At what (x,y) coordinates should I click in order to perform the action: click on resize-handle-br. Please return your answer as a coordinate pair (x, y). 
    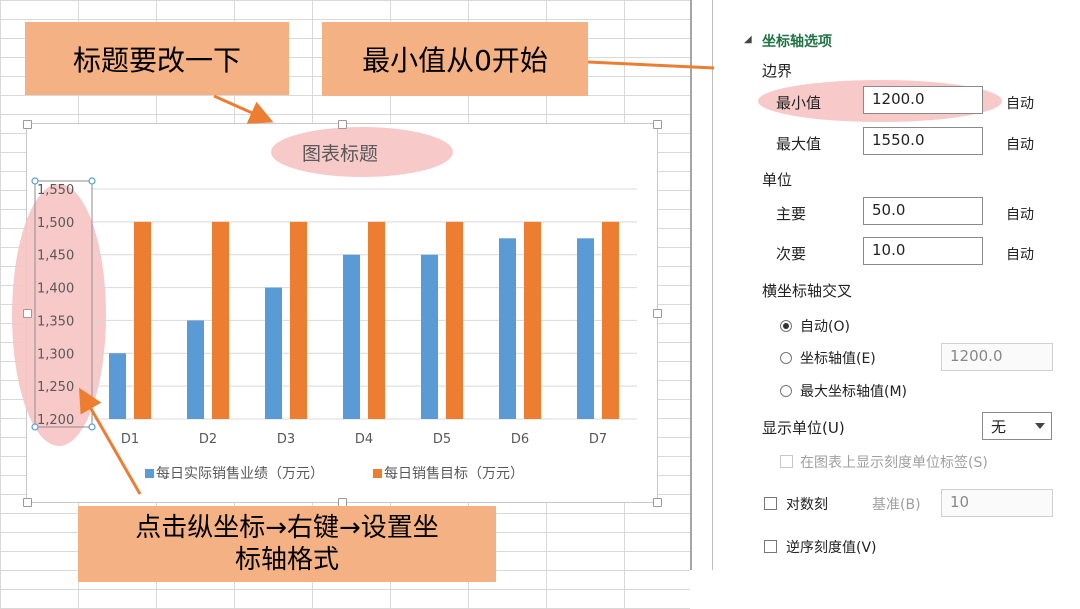
    Looking at the image, I should click on (657, 502).